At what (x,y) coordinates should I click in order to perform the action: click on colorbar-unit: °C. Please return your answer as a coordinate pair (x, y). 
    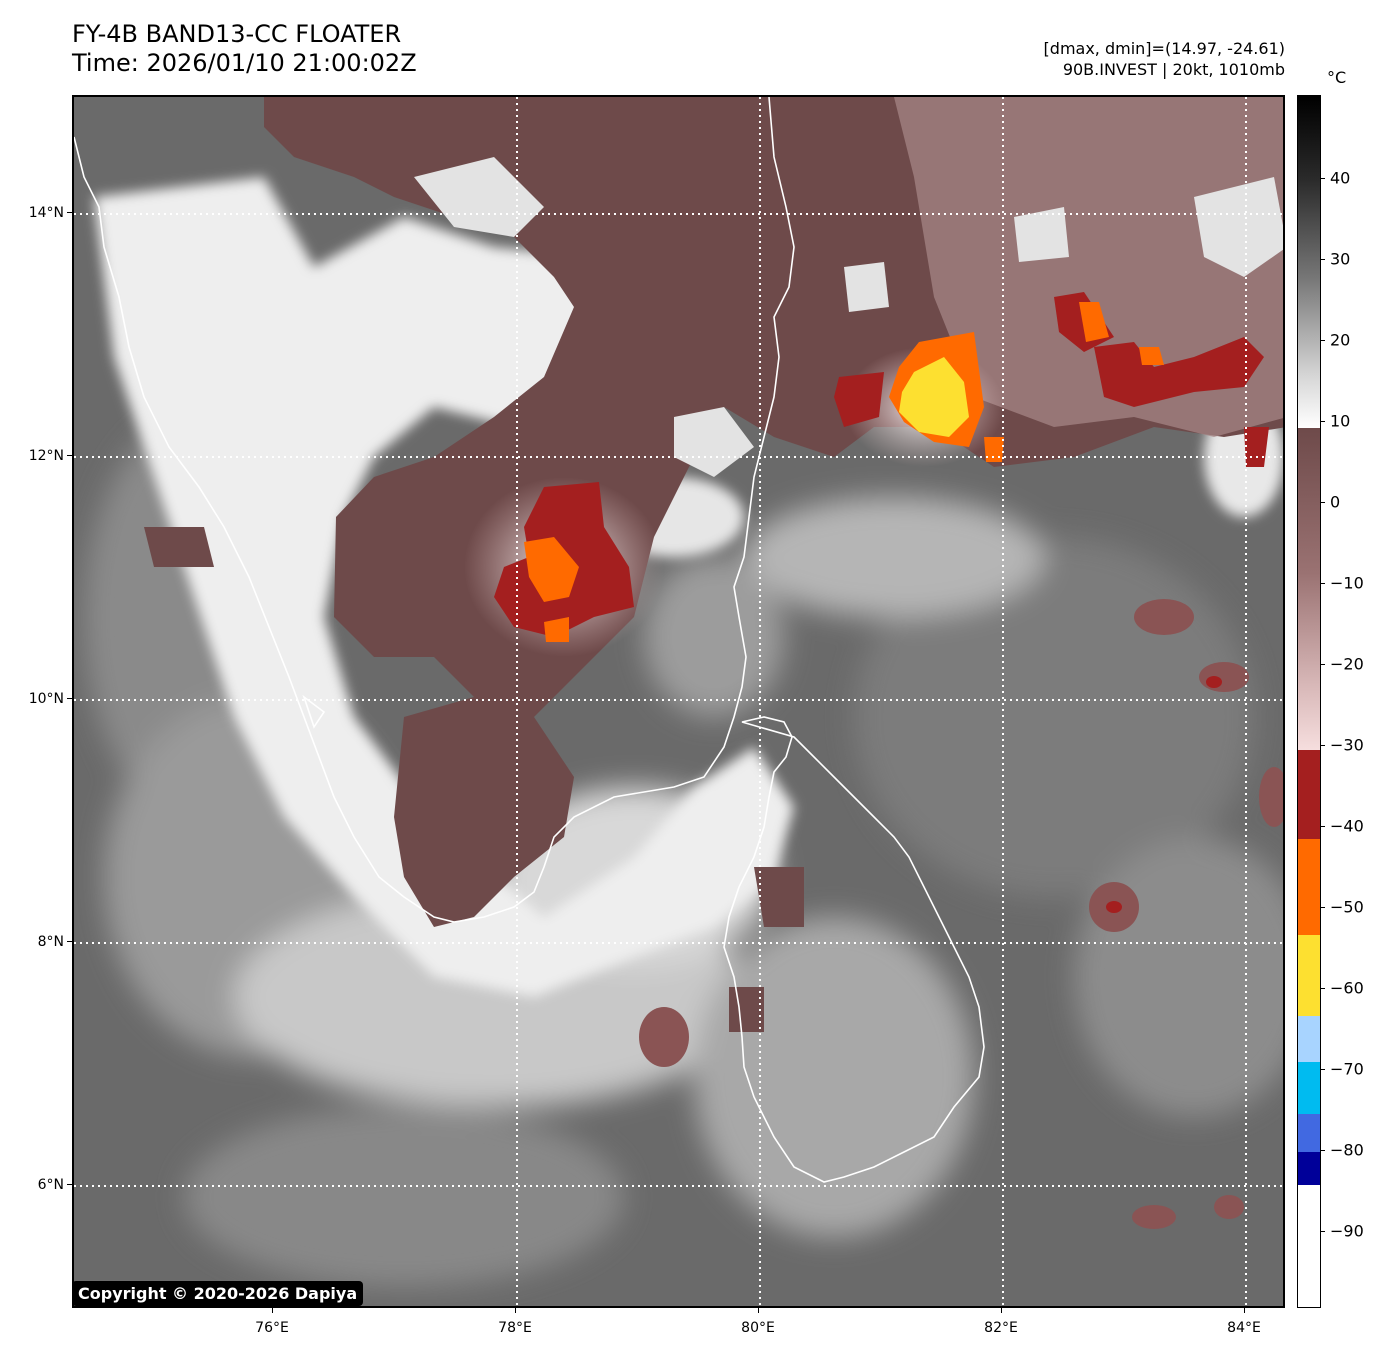
    Looking at the image, I should click on (1337, 77).